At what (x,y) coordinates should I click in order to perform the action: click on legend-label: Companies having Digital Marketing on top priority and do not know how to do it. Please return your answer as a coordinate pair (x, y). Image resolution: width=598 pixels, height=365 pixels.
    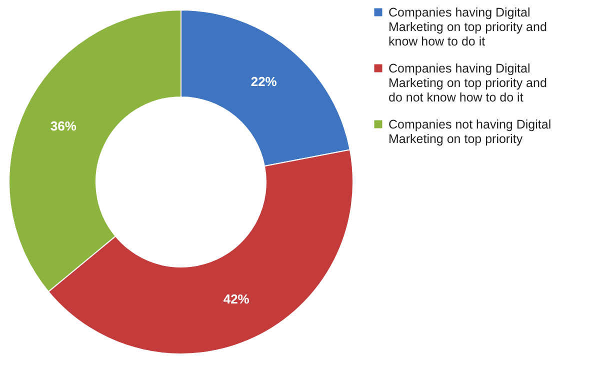
    Looking at the image, I should click on (467, 82).